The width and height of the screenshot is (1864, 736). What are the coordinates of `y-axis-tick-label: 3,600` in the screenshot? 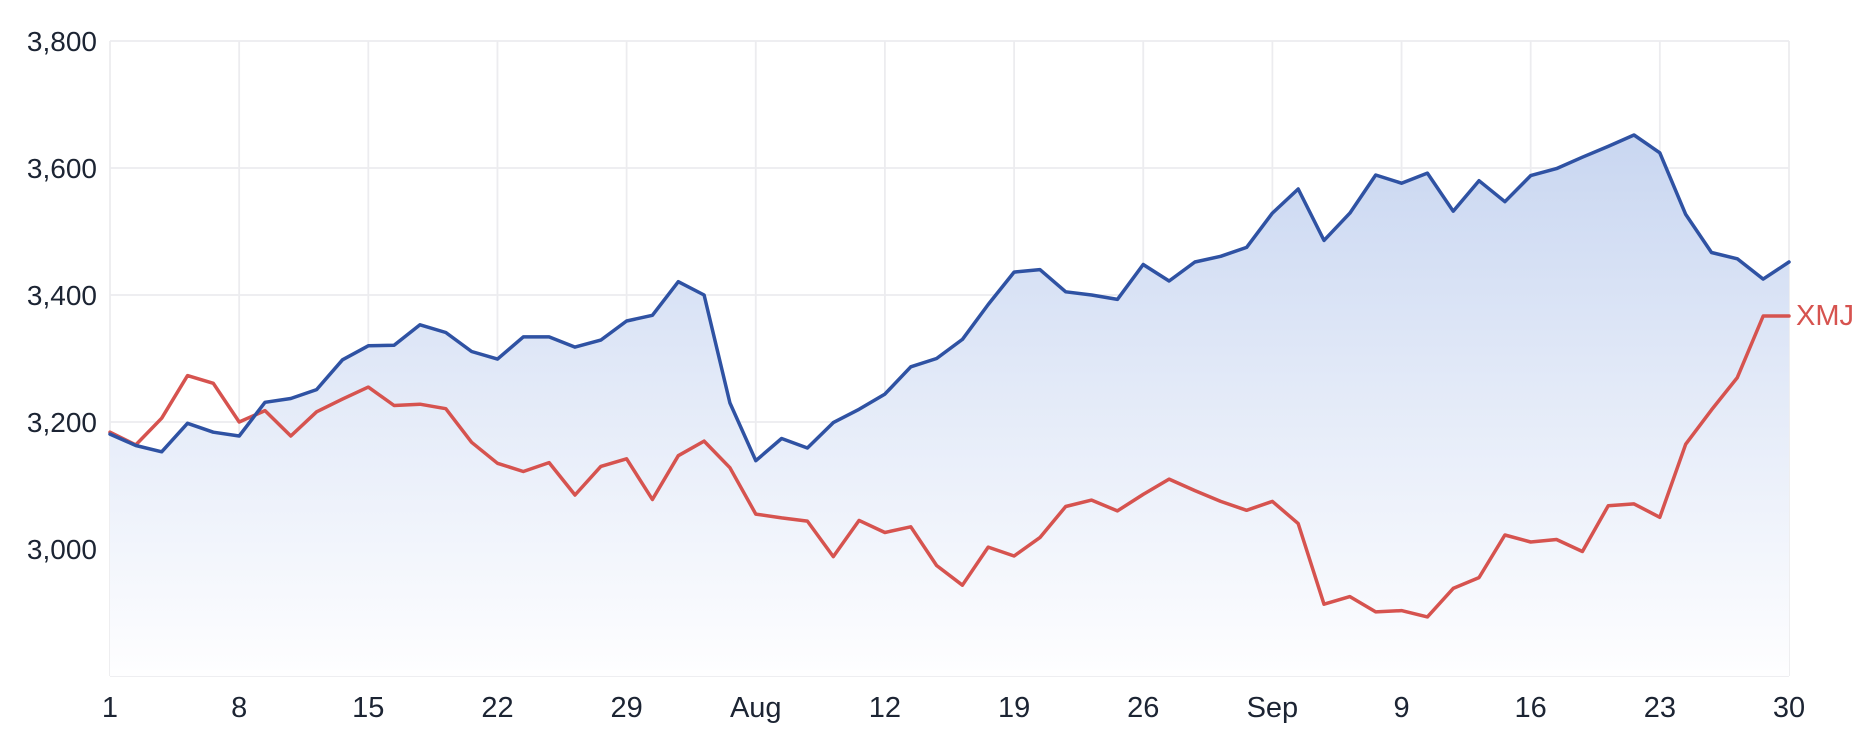 It's located at (62, 168).